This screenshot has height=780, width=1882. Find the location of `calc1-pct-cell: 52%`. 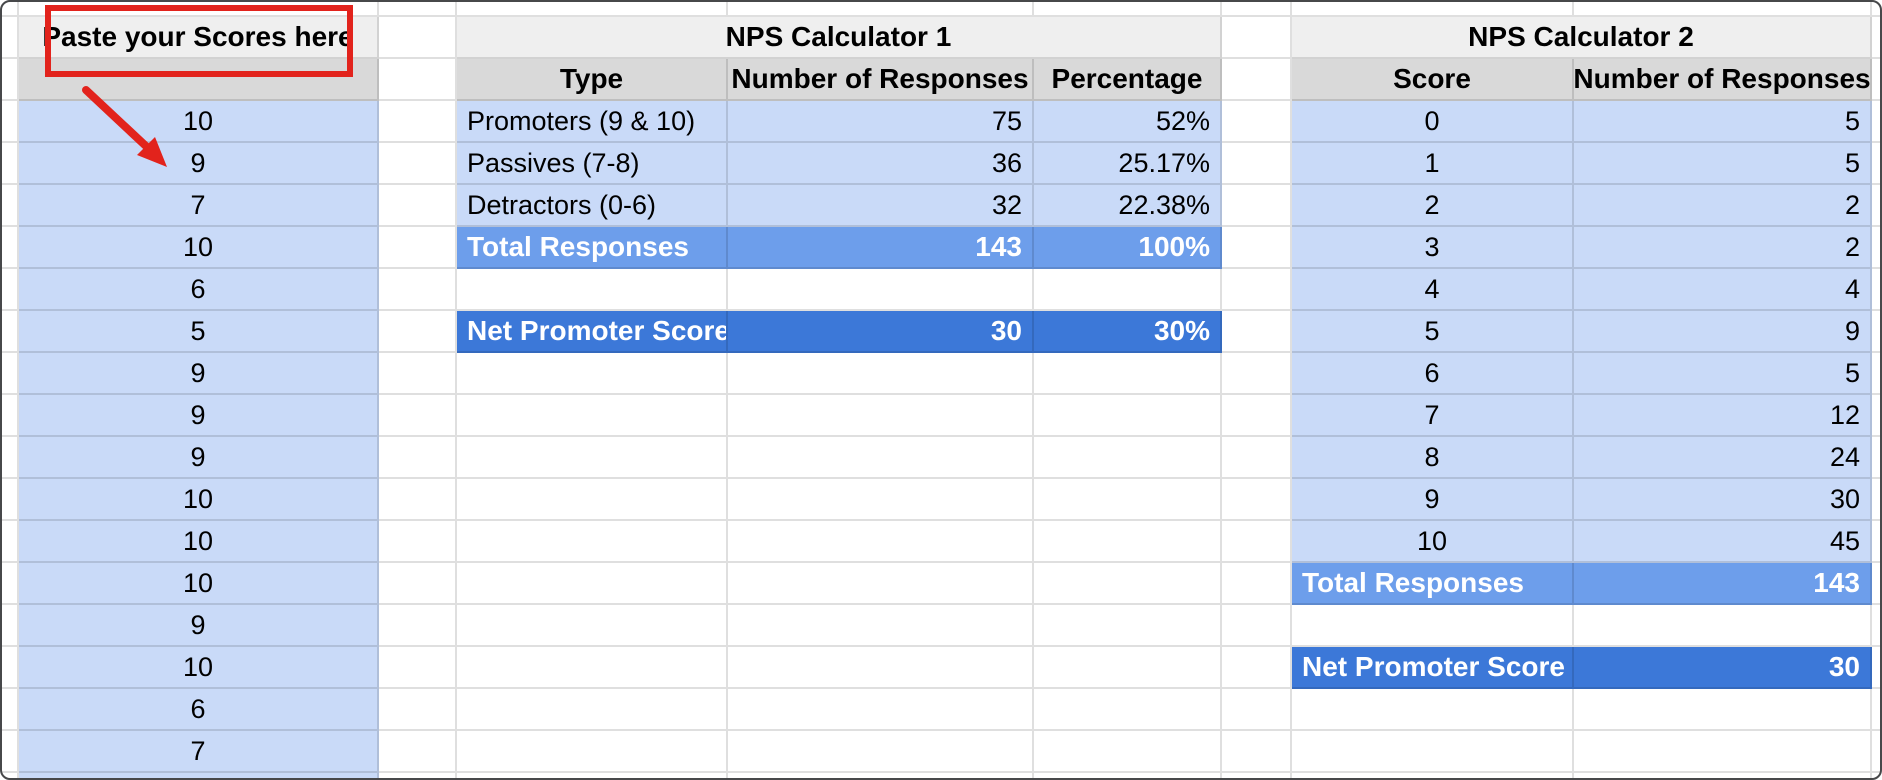

calc1-pct-cell: 52% is located at coordinates (1128, 122).